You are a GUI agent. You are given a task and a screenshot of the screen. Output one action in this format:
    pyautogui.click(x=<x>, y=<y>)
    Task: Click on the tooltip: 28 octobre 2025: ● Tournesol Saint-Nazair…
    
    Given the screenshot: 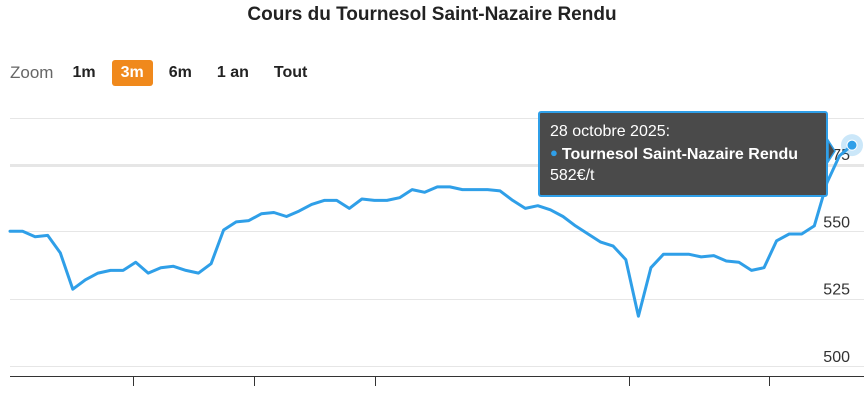 What is the action you would take?
    pyautogui.click(x=683, y=154)
    